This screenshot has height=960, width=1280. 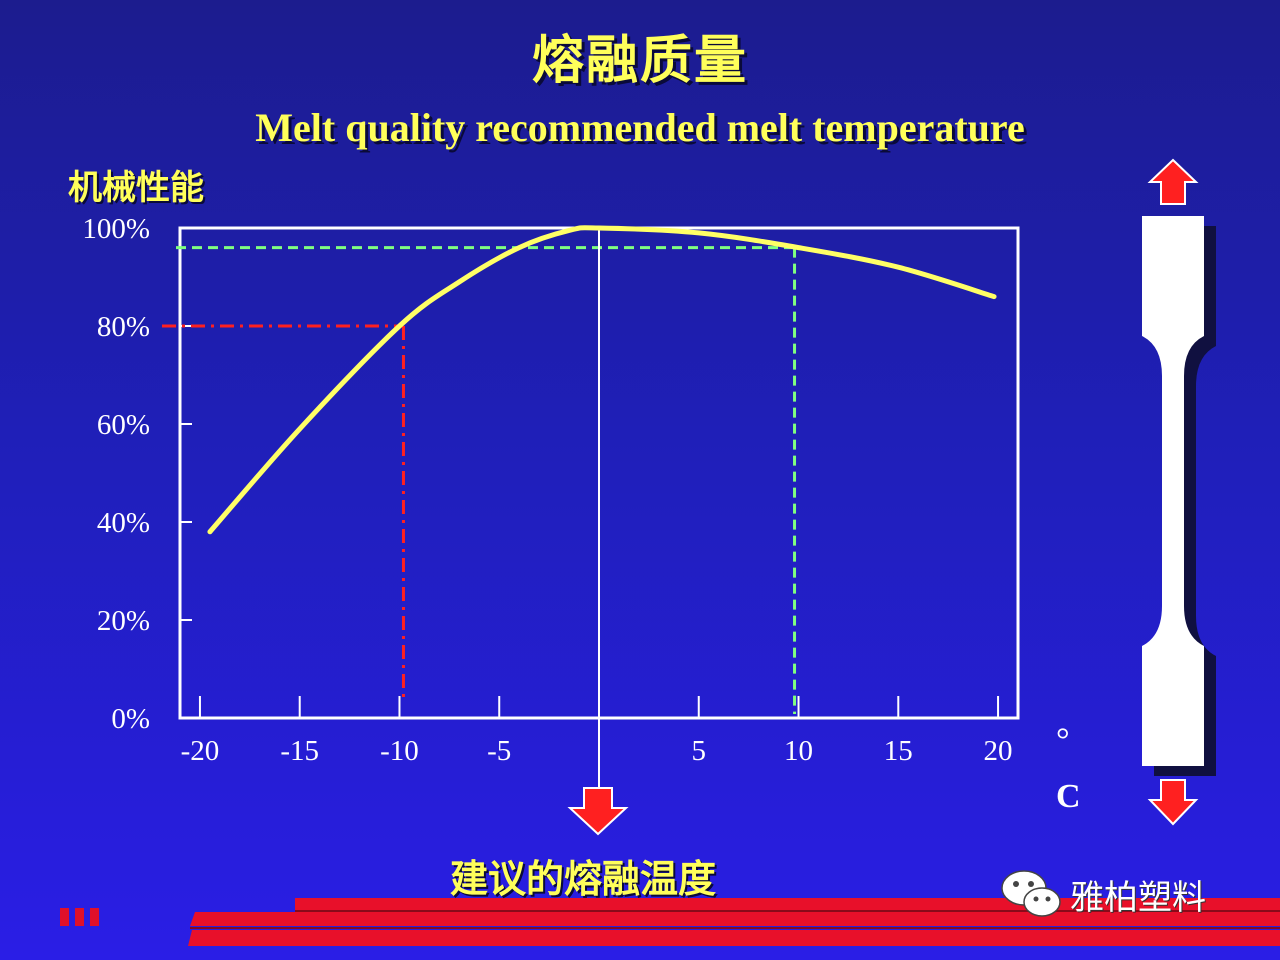 I want to click on up-arrow-icon, so click(x=1173, y=181).